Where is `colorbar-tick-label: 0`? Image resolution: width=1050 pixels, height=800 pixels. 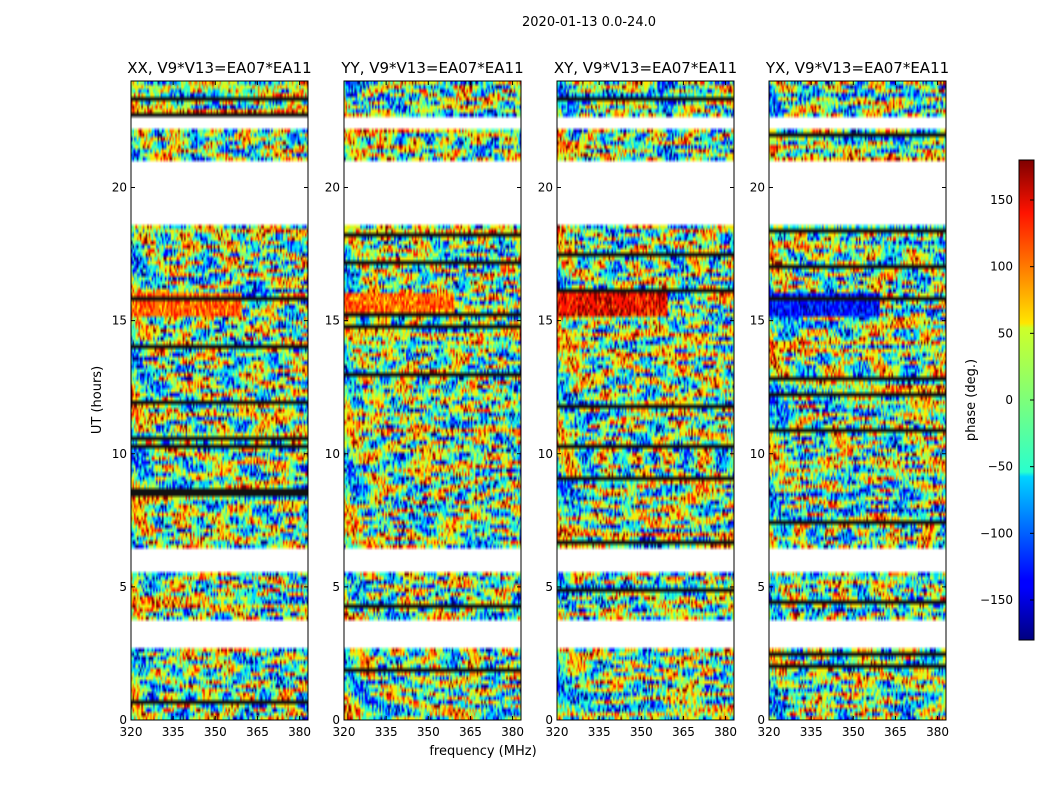
colorbar-tick-label: 0 is located at coordinates (1009, 400).